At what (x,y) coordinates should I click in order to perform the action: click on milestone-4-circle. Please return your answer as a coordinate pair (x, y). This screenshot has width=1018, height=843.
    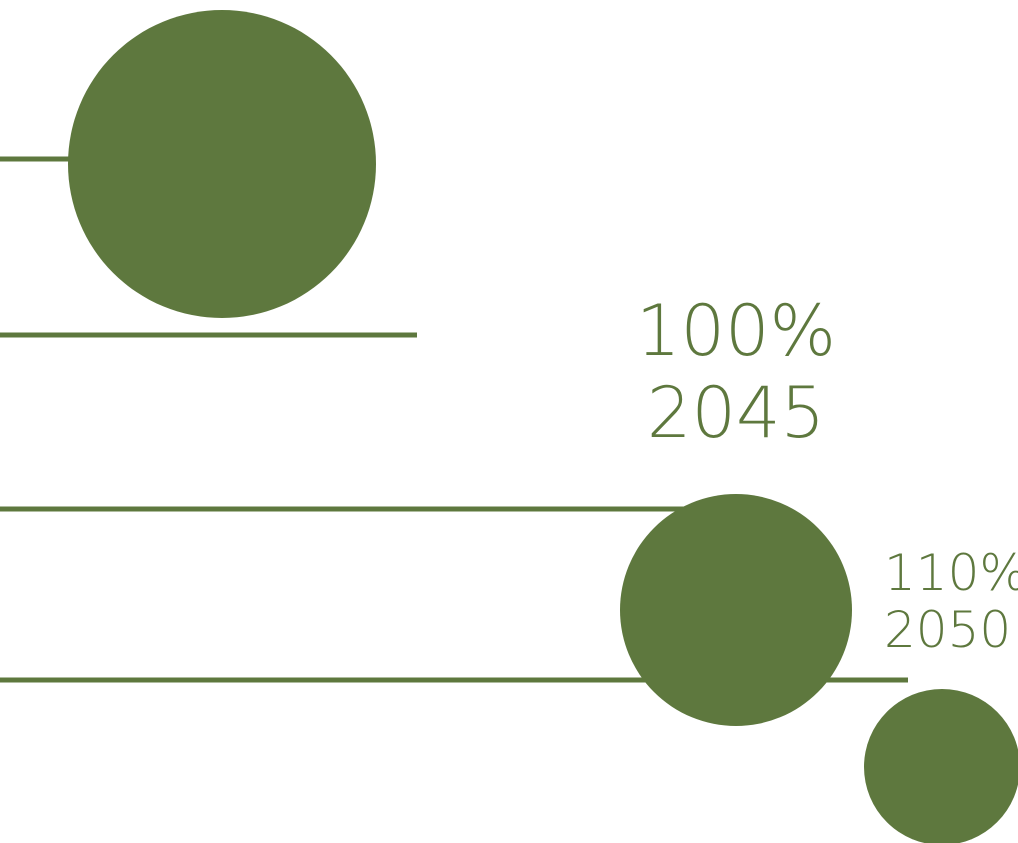
    Looking at the image, I should click on (941, 766).